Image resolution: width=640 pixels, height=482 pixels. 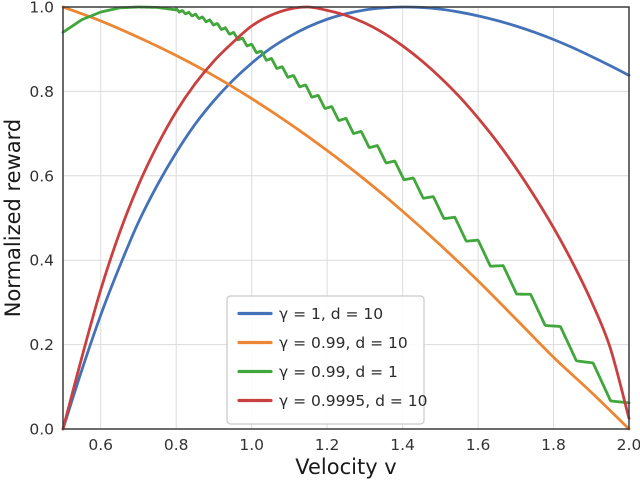 I want to click on y-tick-label: 0.4, so click(x=41, y=261).